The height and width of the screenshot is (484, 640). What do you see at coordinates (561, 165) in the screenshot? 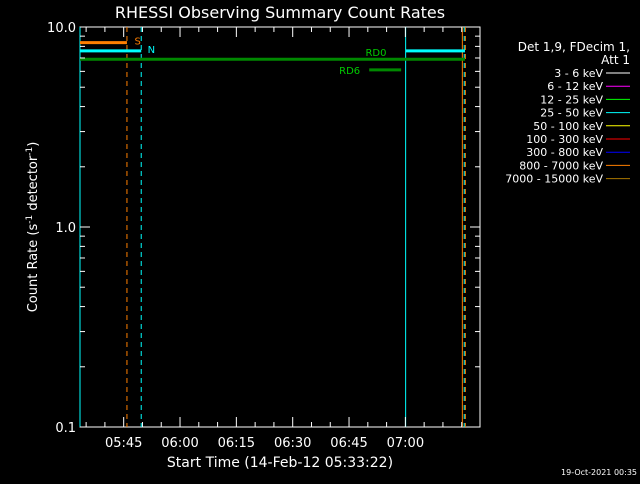
I see `legend-entry-label: 800 - 7000 keV` at bounding box center [561, 165].